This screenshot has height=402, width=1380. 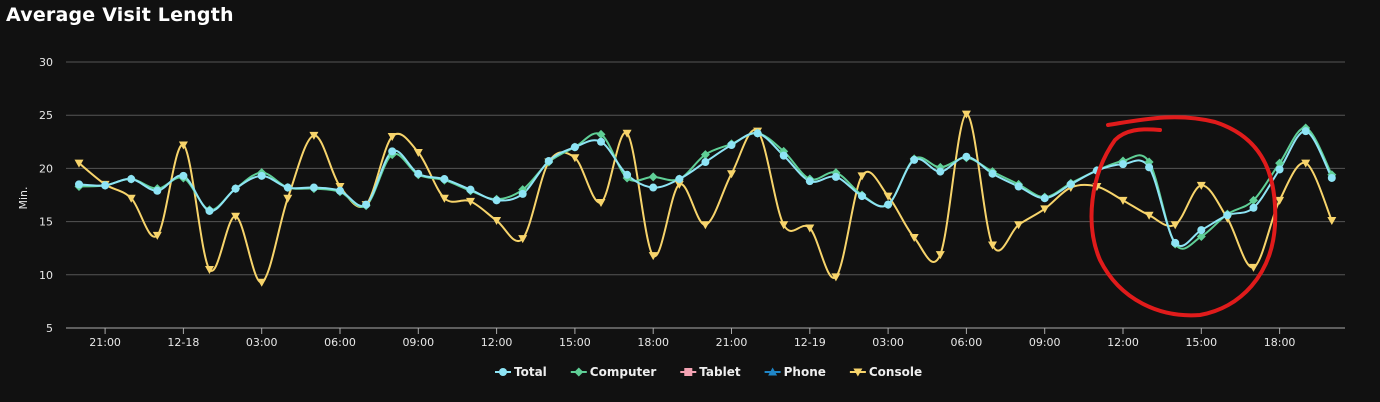 What do you see at coordinates (503, 372) in the screenshot?
I see `legend-circle-icon` at bounding box center [503, 372].